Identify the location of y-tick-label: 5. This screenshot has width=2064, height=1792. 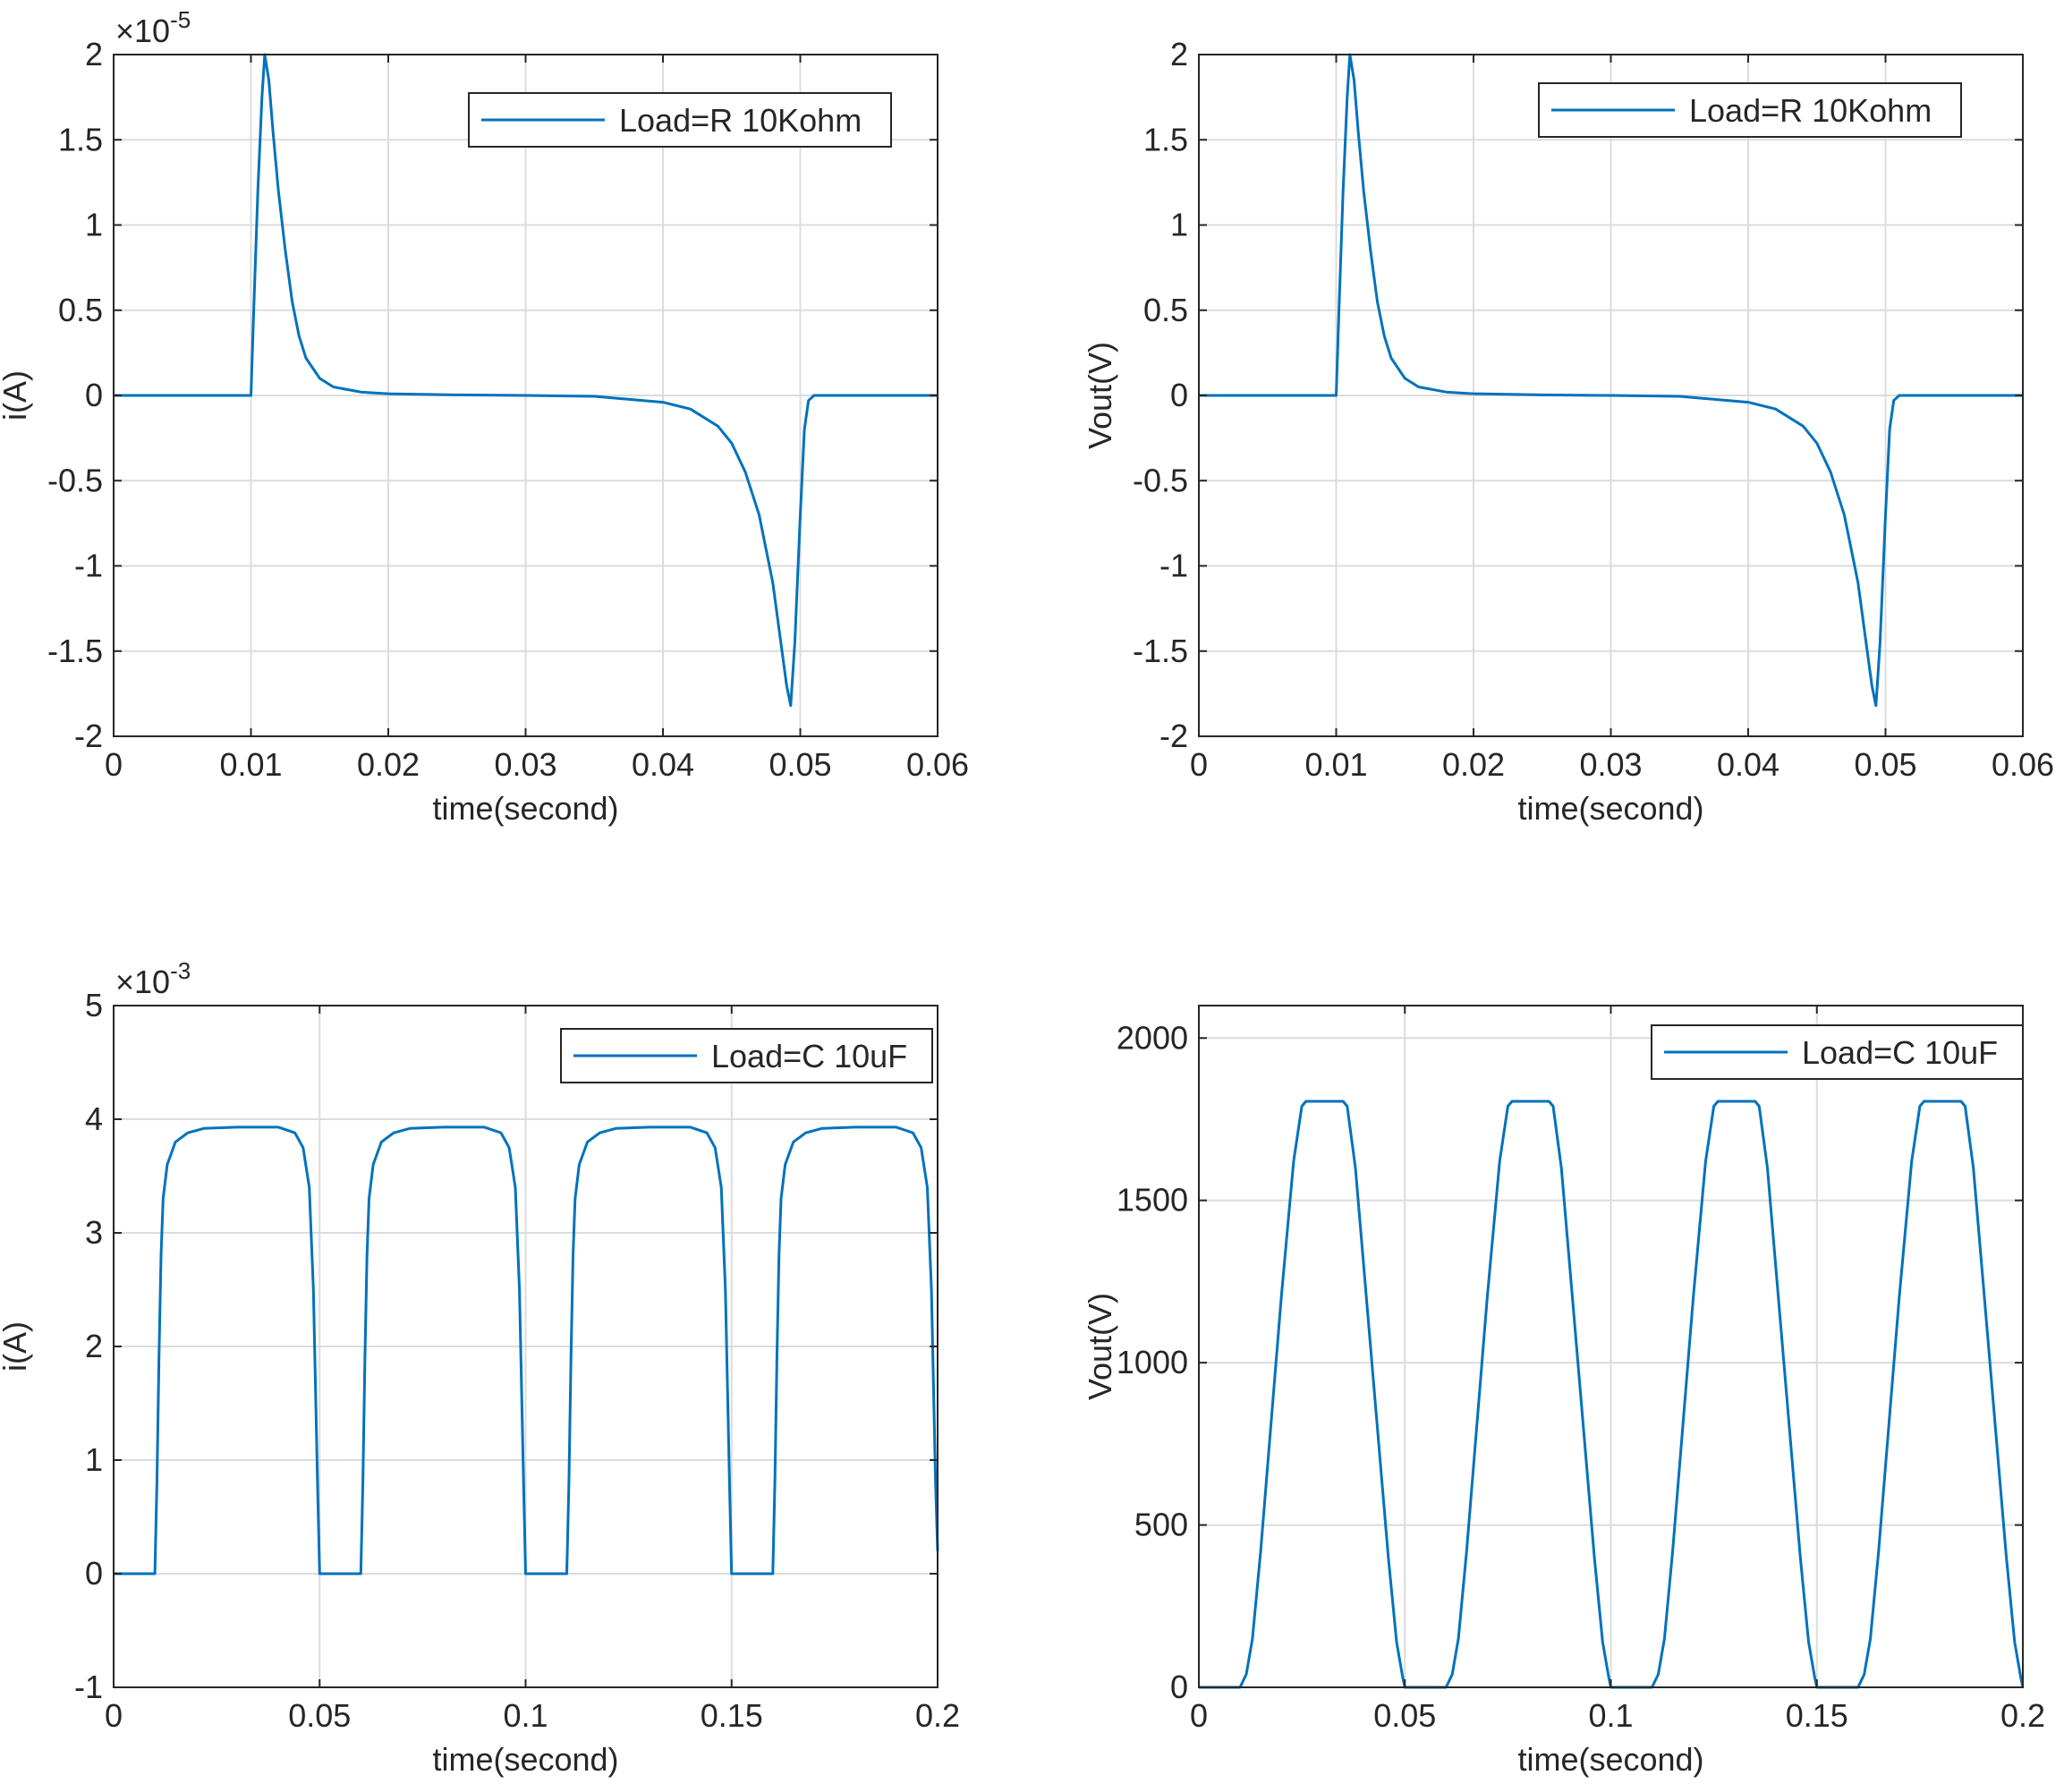
(94, 1005).